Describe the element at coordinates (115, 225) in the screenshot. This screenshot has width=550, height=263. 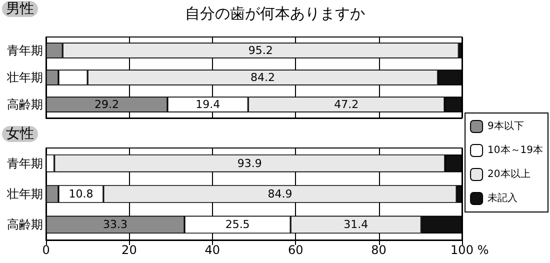
I see `data-label: 33.3` at that location.